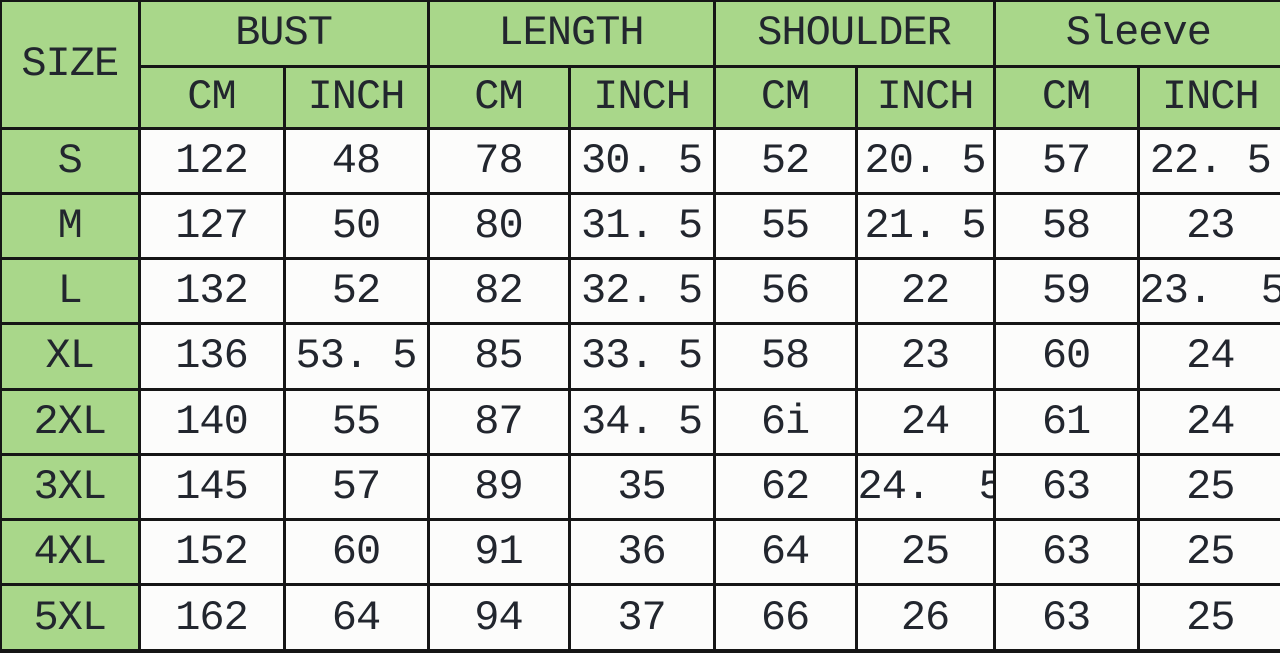  What do you see at coordinates (212, 97) in the screenshot?
I see `header-bust-cm: CM` at bounding box center [212, 97].